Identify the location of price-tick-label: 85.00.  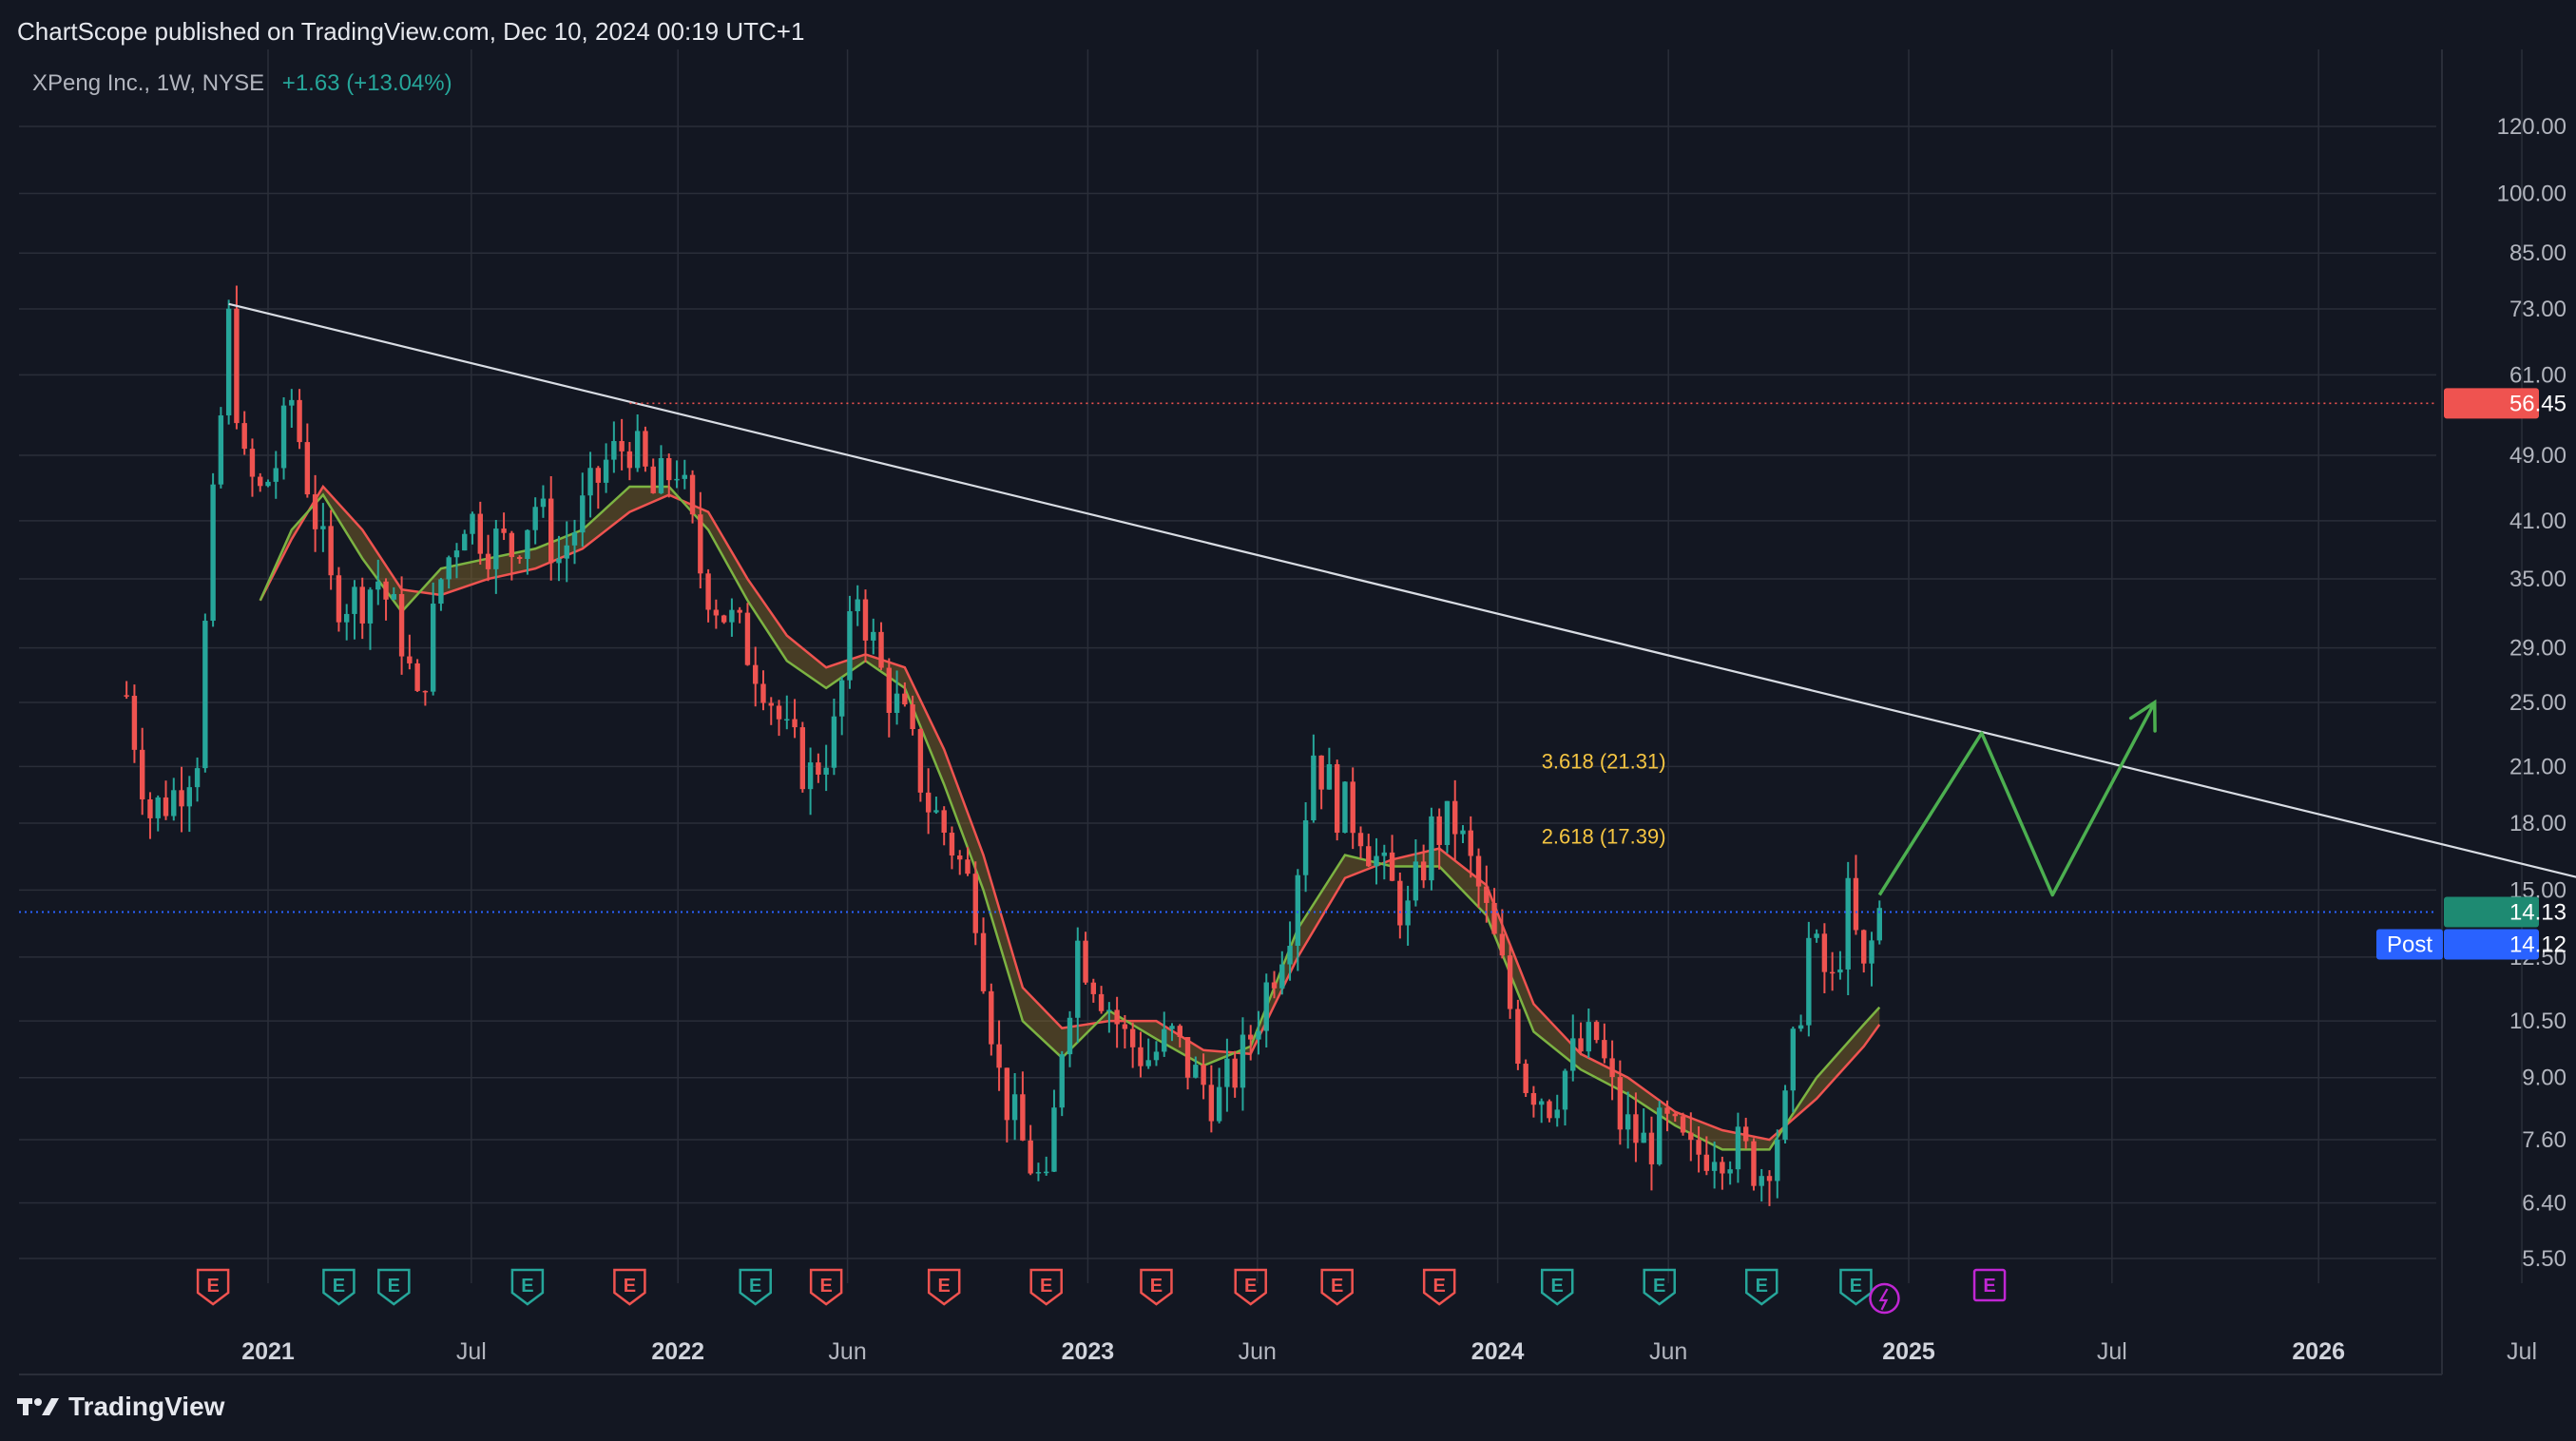
(2538, 253).